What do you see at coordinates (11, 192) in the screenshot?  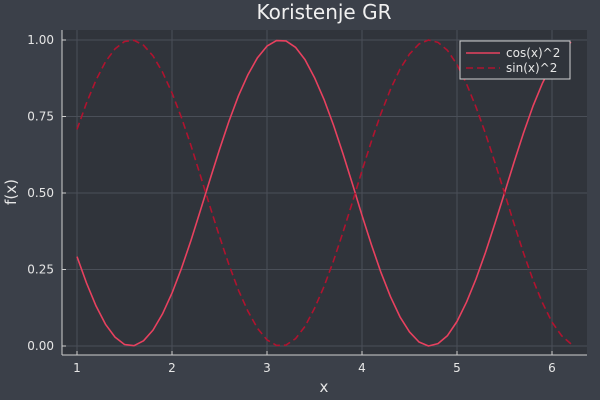 I see `y-axis-label: f(x)` at bounding box center [11, 192].